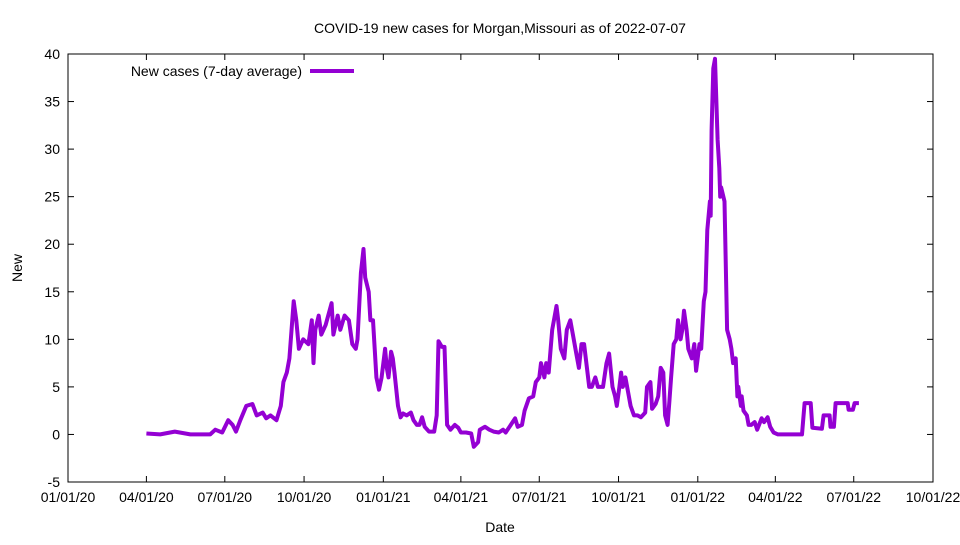  What do you see at coordinates (775, 497) in the screenshot?
I see `x-tick-label: 04/01/22` at bounding box center [775, 497].